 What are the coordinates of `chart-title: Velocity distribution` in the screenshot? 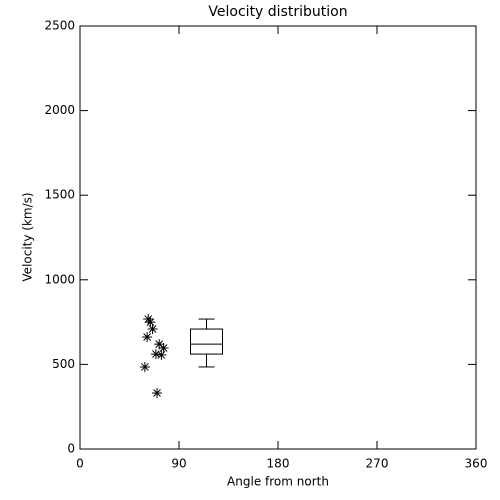 It's located at (277, 12).